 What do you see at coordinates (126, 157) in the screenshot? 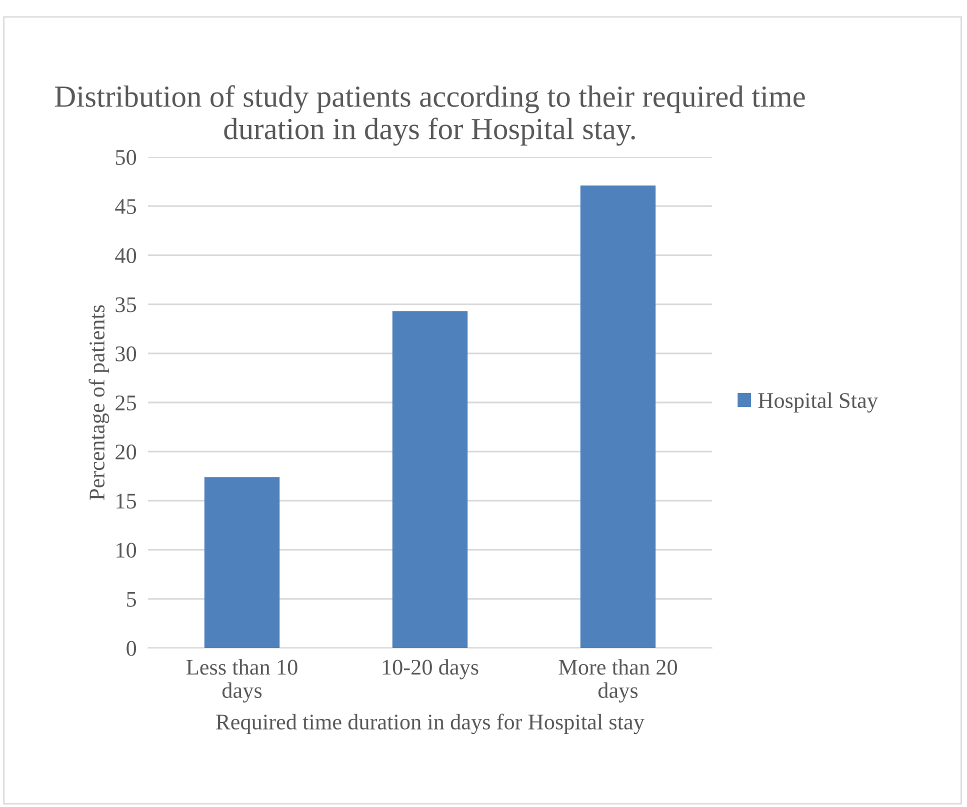
I see `y-tick-label: 50` at bounding box center [126, 157].